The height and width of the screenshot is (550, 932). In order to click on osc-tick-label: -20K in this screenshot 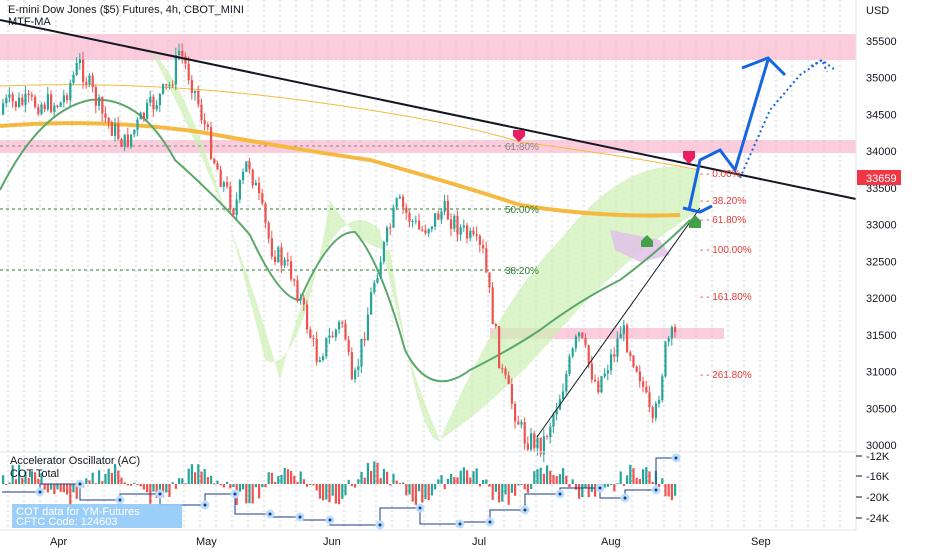, I will do `click(878, 498)`.